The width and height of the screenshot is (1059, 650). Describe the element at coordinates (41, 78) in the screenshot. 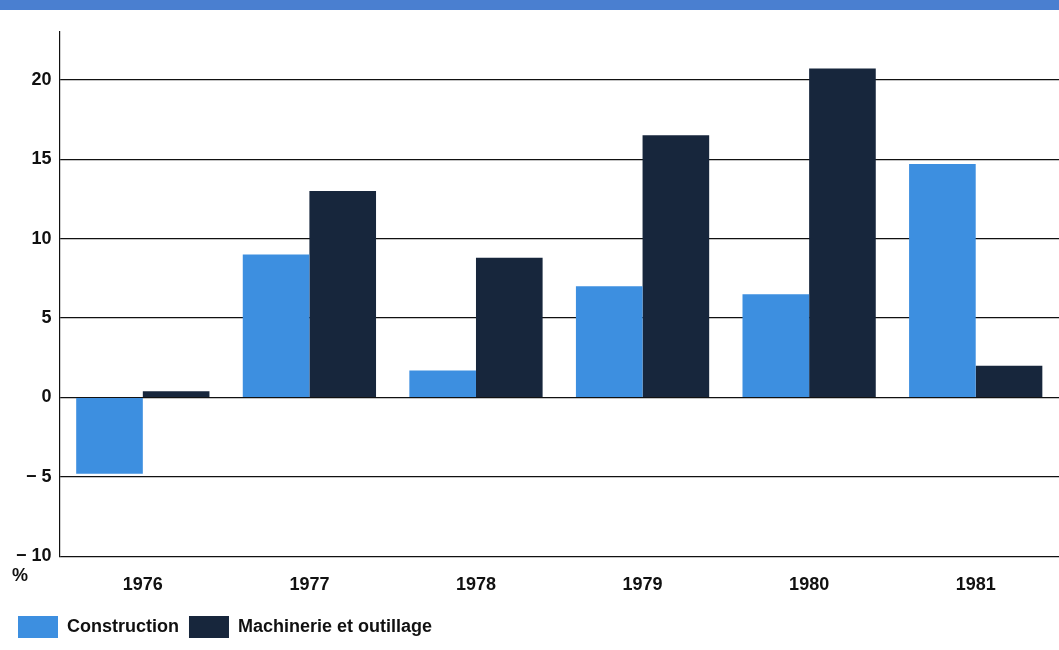

I see `y-tick-label: 20` at that location.